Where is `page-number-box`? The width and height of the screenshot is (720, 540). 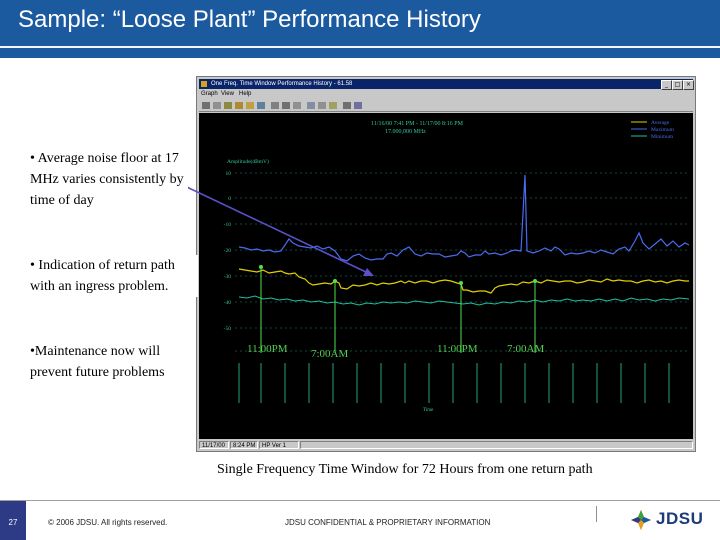 page-number-box is located at coordinates (13, 520).